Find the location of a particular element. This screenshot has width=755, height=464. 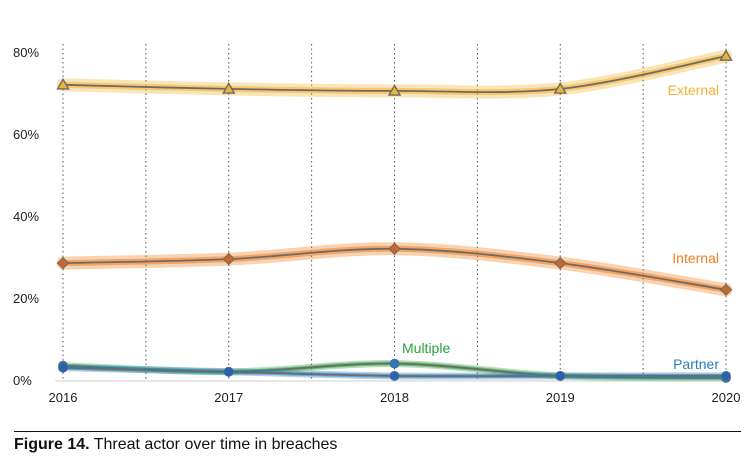

y-tick-label: 0% is located at coordinates (22, 380).